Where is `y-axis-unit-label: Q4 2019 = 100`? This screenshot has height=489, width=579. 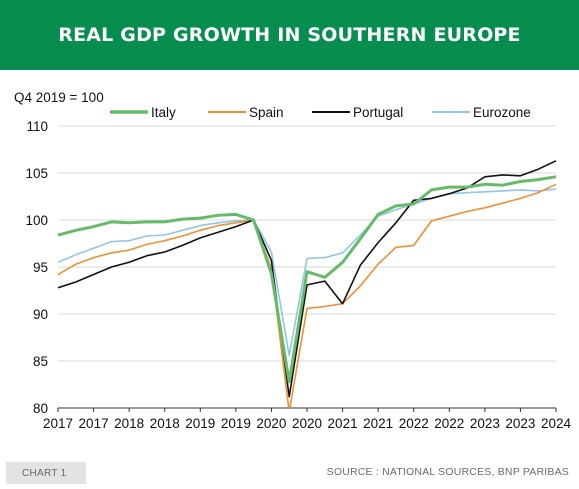 y-axis-unit-label: Q4 2019 = 100 is located at coordinates (59, 97).